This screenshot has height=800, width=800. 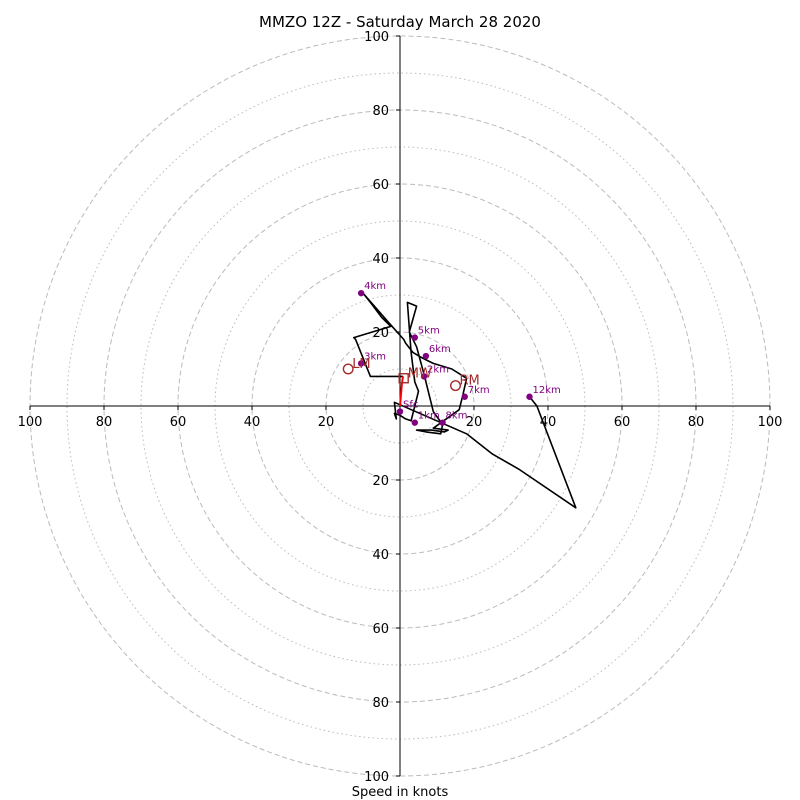 I want to click on height-marker-label: 12km, so click(x=547, y=390).